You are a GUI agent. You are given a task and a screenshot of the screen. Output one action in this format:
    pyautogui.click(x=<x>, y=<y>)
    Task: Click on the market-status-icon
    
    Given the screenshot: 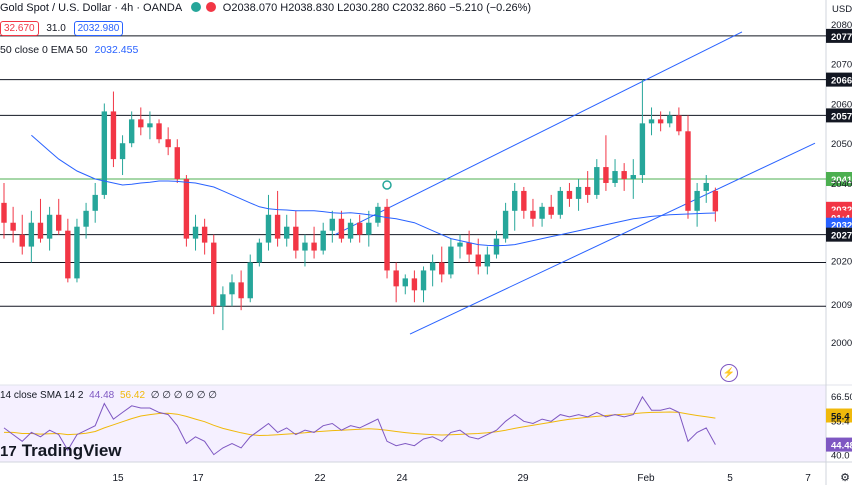 What is the action you would take?
    pyautogui.click(x=195, y=7)
    